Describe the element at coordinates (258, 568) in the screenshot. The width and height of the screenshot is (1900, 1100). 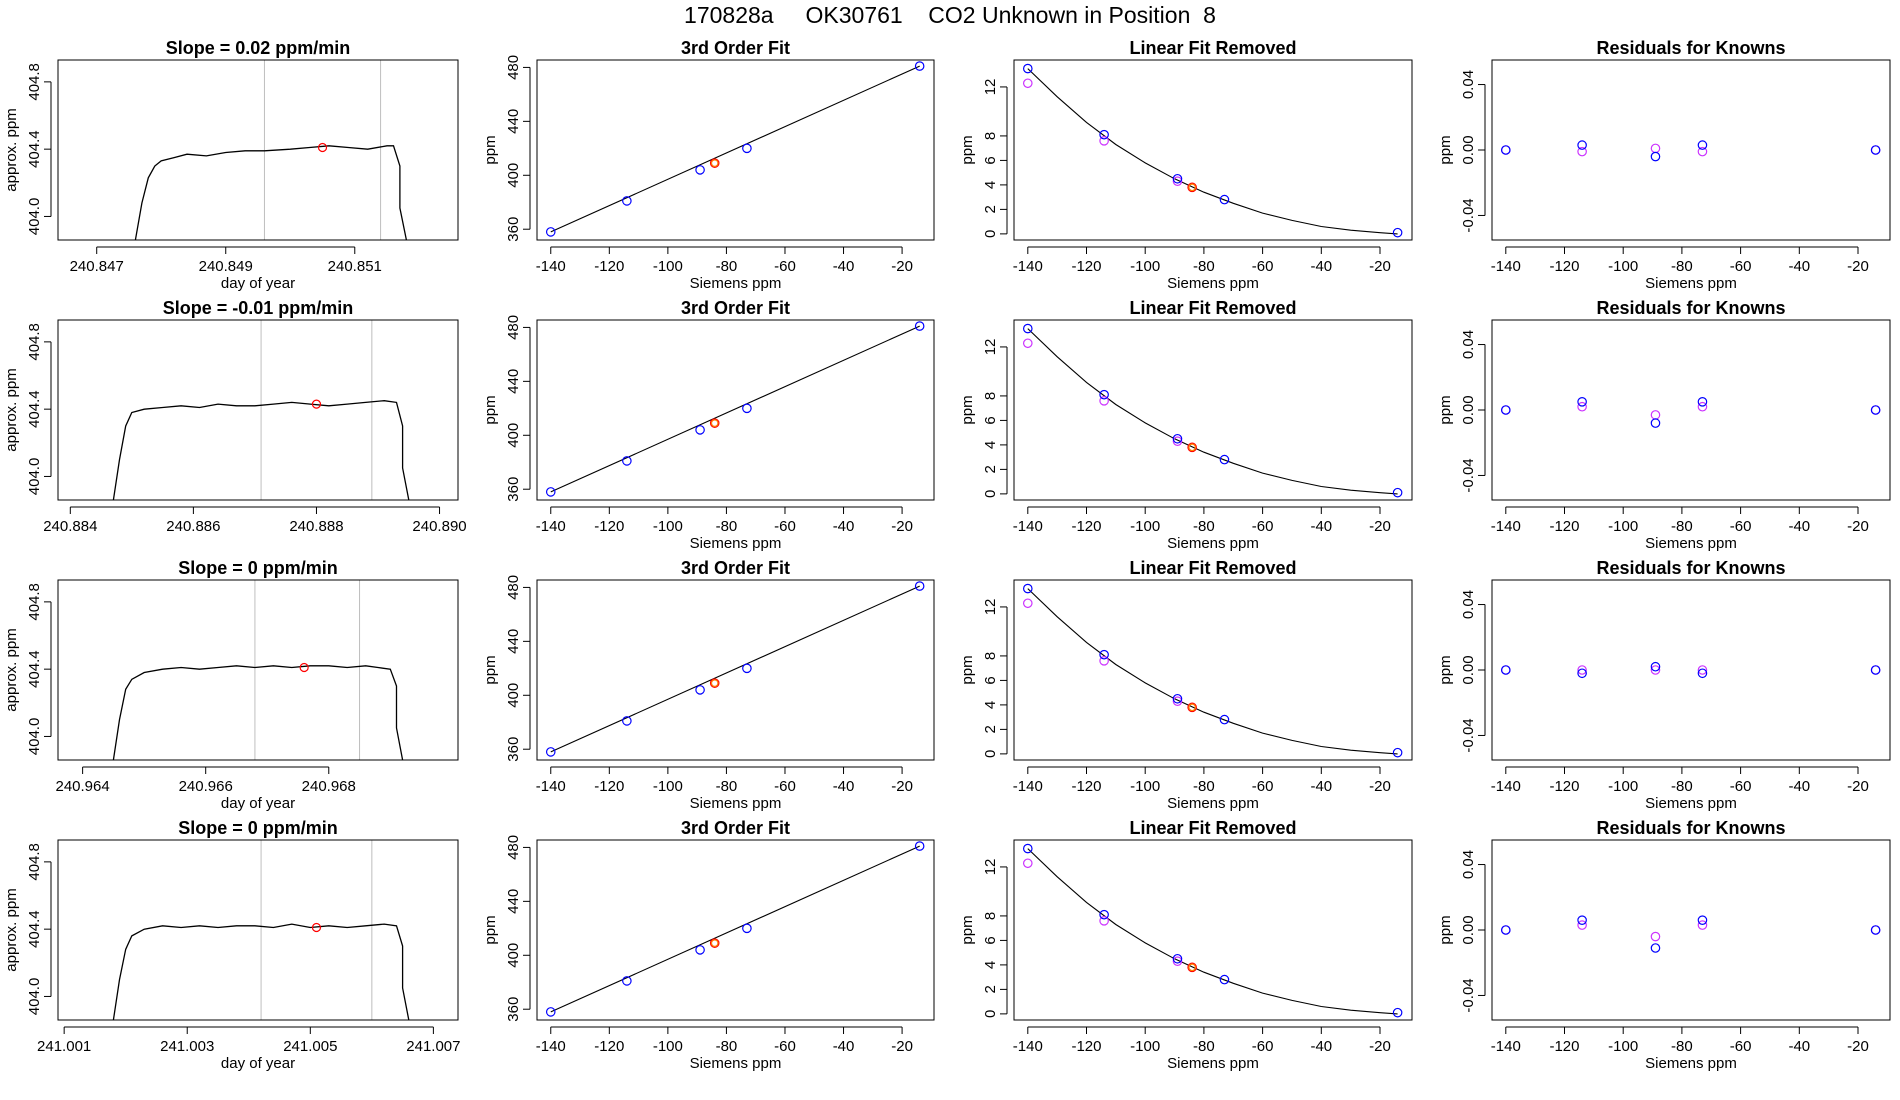
I see `chart-title: Slope = 0 ppm/min` at that location.